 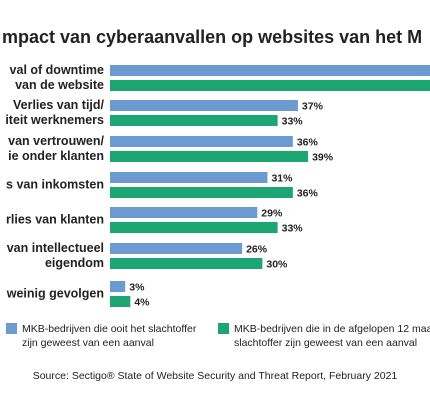 What do you see at coordinates (282, 178) in the screenshot?
I see `value-label: 31%` at bounding box center [282, 178].